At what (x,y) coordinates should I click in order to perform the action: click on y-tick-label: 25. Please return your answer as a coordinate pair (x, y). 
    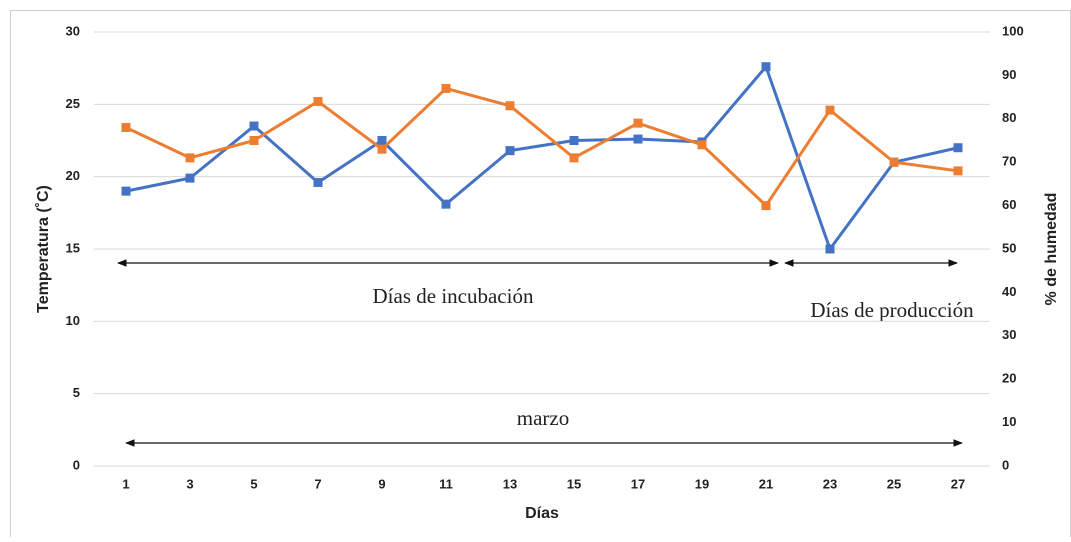
    Looking at the image, I should click on (73, 103).